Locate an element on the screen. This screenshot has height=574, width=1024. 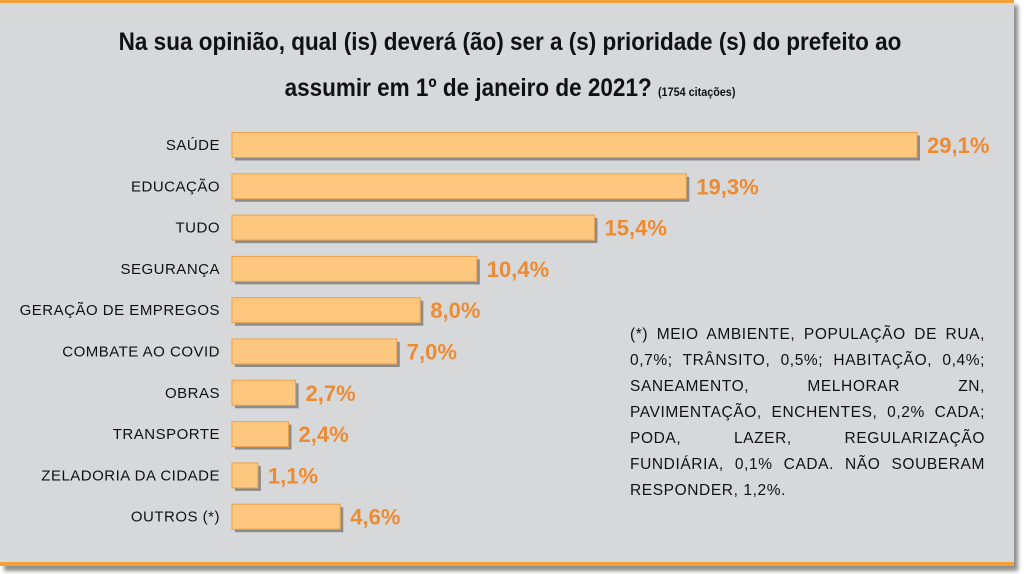
value-label: 19,3% is located at coordinates (727, 186).